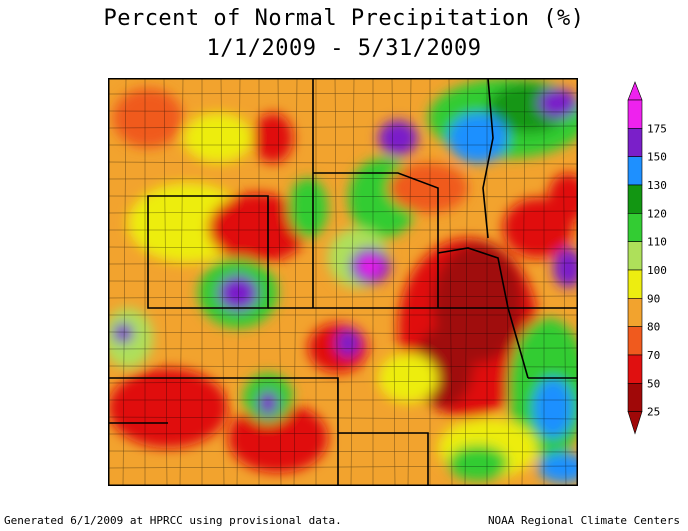 This screenshot has height=531, width=688. Describe the element at coordinates (583, 520) in the screenshot. I see `source-credit: NOAA Regional Climate Centers` at that location.